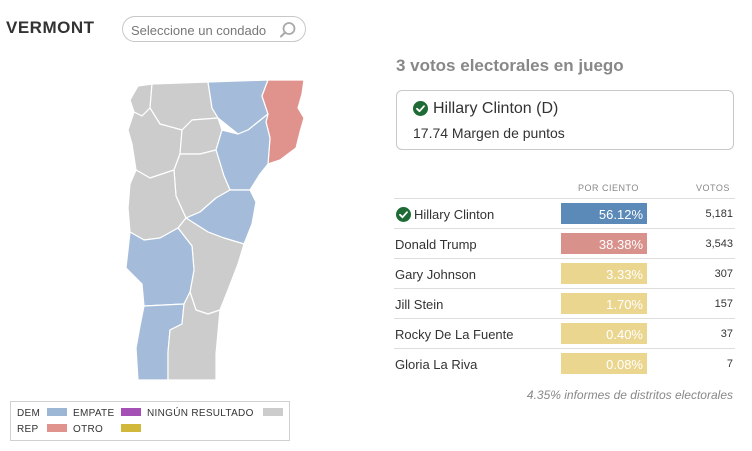  What do you see at coordinates (723, 274) in the screenshot?
I see `candidate-votes: 307` at bounding box center [723, 274].